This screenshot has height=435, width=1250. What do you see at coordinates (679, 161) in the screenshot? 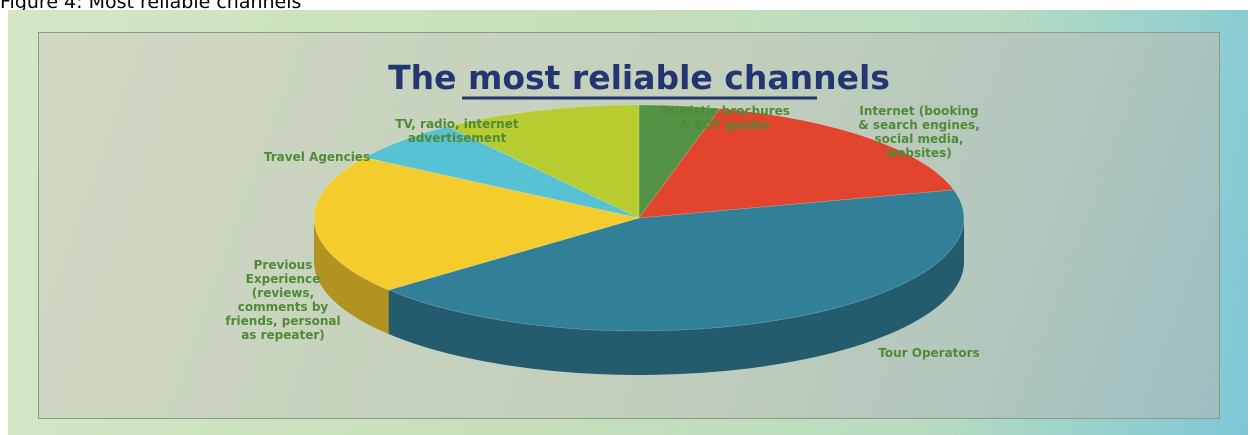
I see `pie-slice-touristic-brochures-eot-guides` at bounding box center [679, 161].